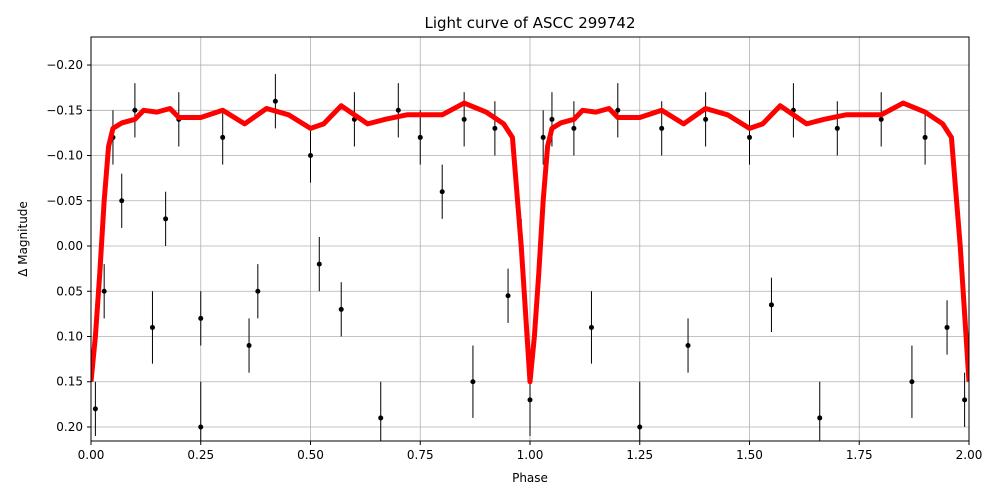  What do you see at coordinates (69, 427) in the screenshot?
I see `y-tick-label: 0.20` at bounding box center [69, 427].